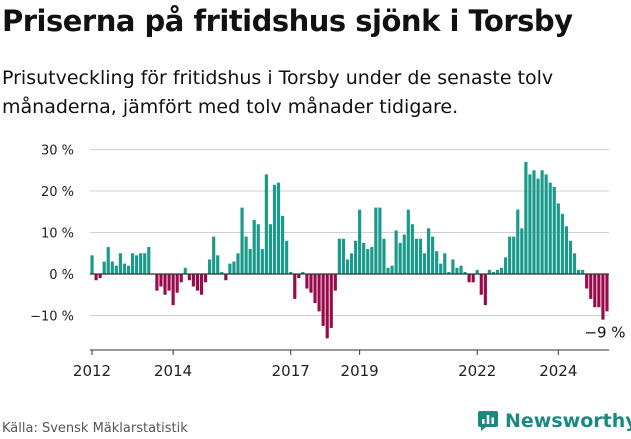  What do you see at coordinates (287, 21) in the screenshot?
I see `chart-title: Priserna på fritidshus sjönk i Torsby` at bounding box center [287, 21].